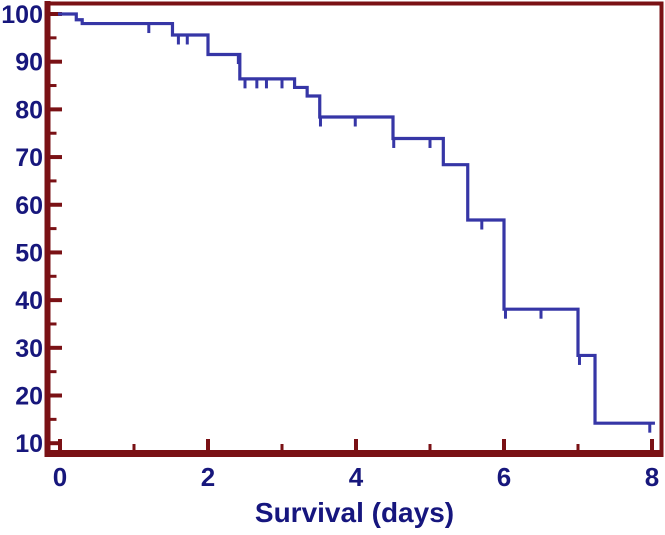  What do you see at coordinates (29, 206) in the screenshot?
I see `y-tick-label: 60` at bounding box center [29, 206].